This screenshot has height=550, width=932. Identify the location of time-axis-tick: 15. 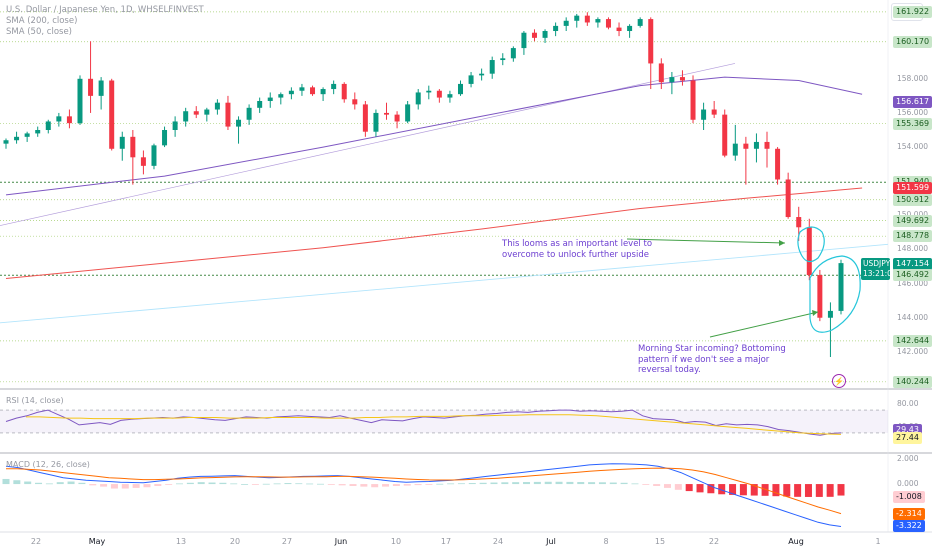
(660, 541).